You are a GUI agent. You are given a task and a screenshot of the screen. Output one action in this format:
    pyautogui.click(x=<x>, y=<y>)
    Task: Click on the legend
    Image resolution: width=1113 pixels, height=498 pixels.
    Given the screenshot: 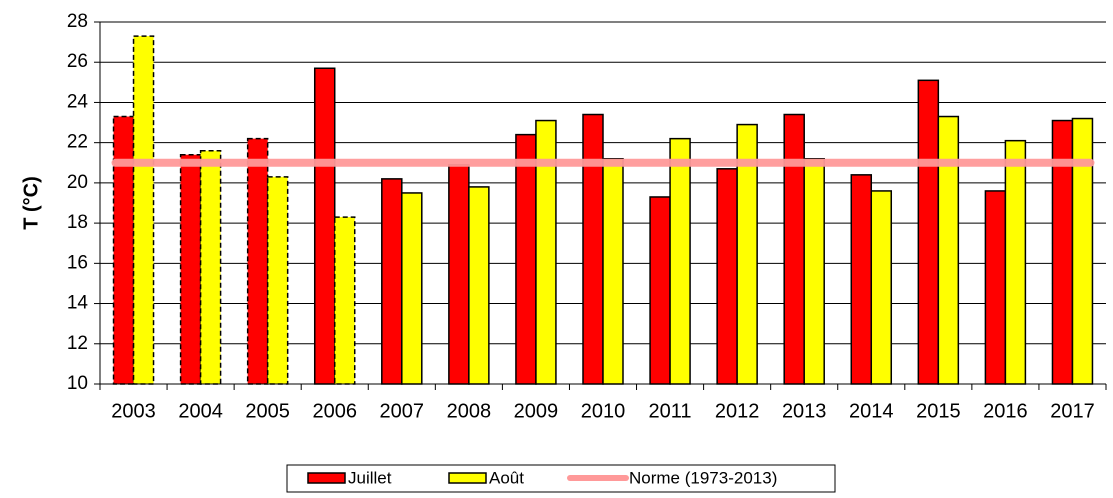 What is the action you would take?
    pyautogui.click(x=561, y=478)
    